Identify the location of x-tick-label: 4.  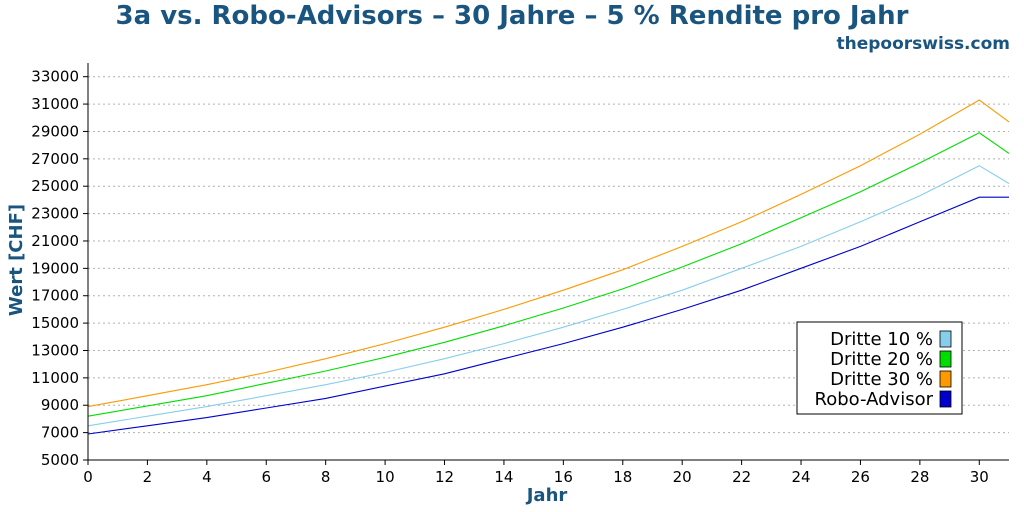
(207, 477).